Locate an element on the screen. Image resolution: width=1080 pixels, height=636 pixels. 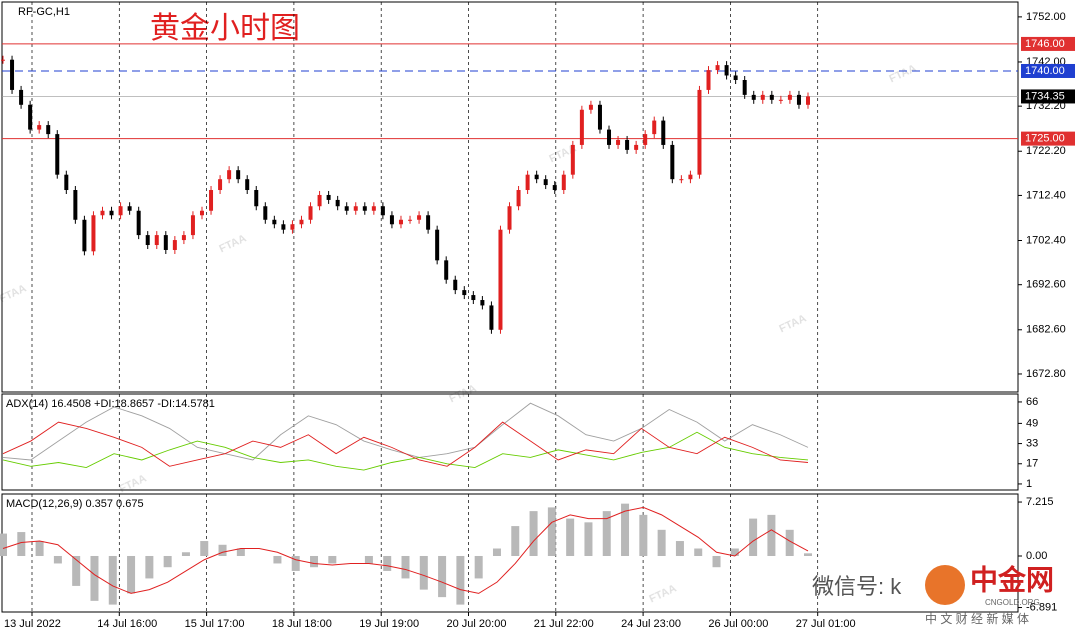
y-tick-label: 1 is located at coordinates (1029, 484).